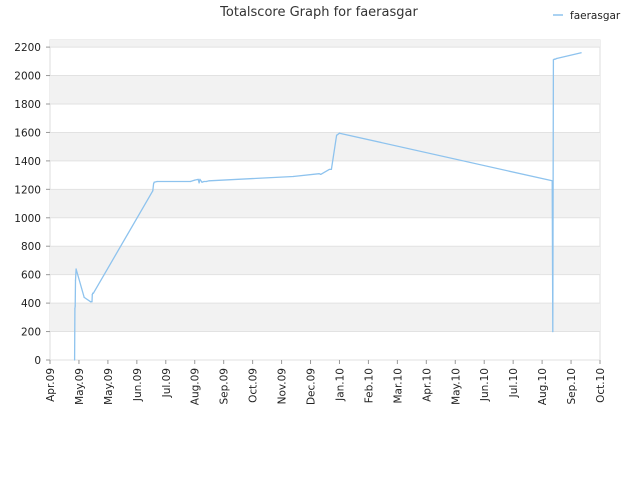 This screenshot has height=480, width=640. What do you see at coordinates (543, 386) in the screenshot?
I see `x-tick-label: Aug.10` at bounding box center [543, 386].